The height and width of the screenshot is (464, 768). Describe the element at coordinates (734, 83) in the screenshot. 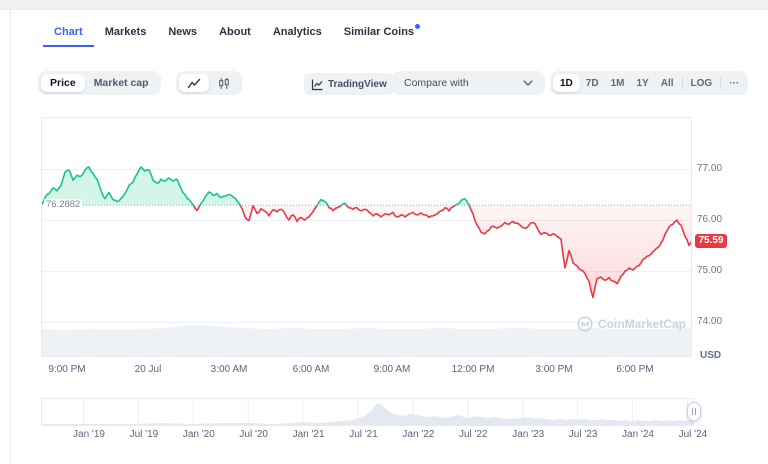

I see `more-options-button: ···` at that location.